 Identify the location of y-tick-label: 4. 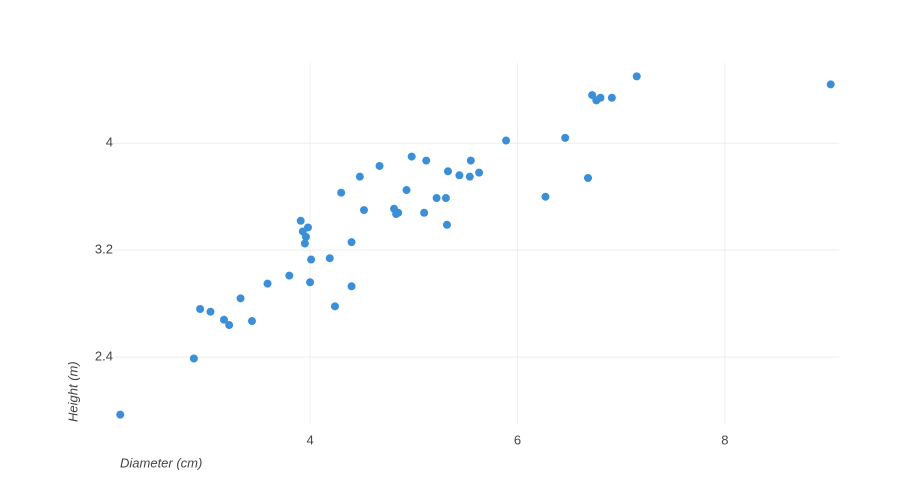
(109, 142).